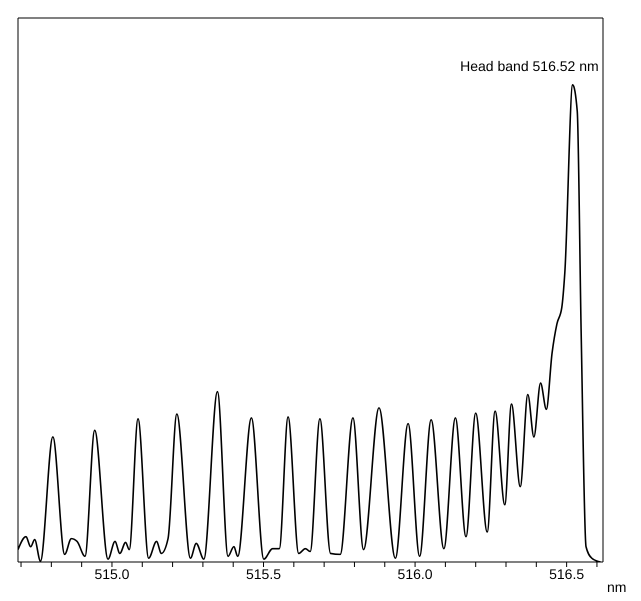 This screenshot has height=601, width=641. Describe the element at coordinates (616, 586) in the screenshot. I see `x-axis-title: nm` at that location.